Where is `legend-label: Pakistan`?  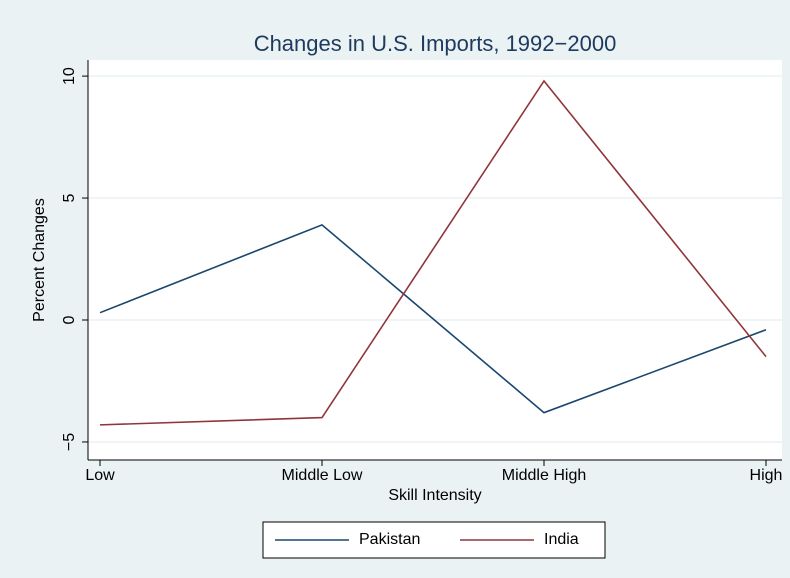
legend-label: Pakistan is located at coordinates (389, 539).